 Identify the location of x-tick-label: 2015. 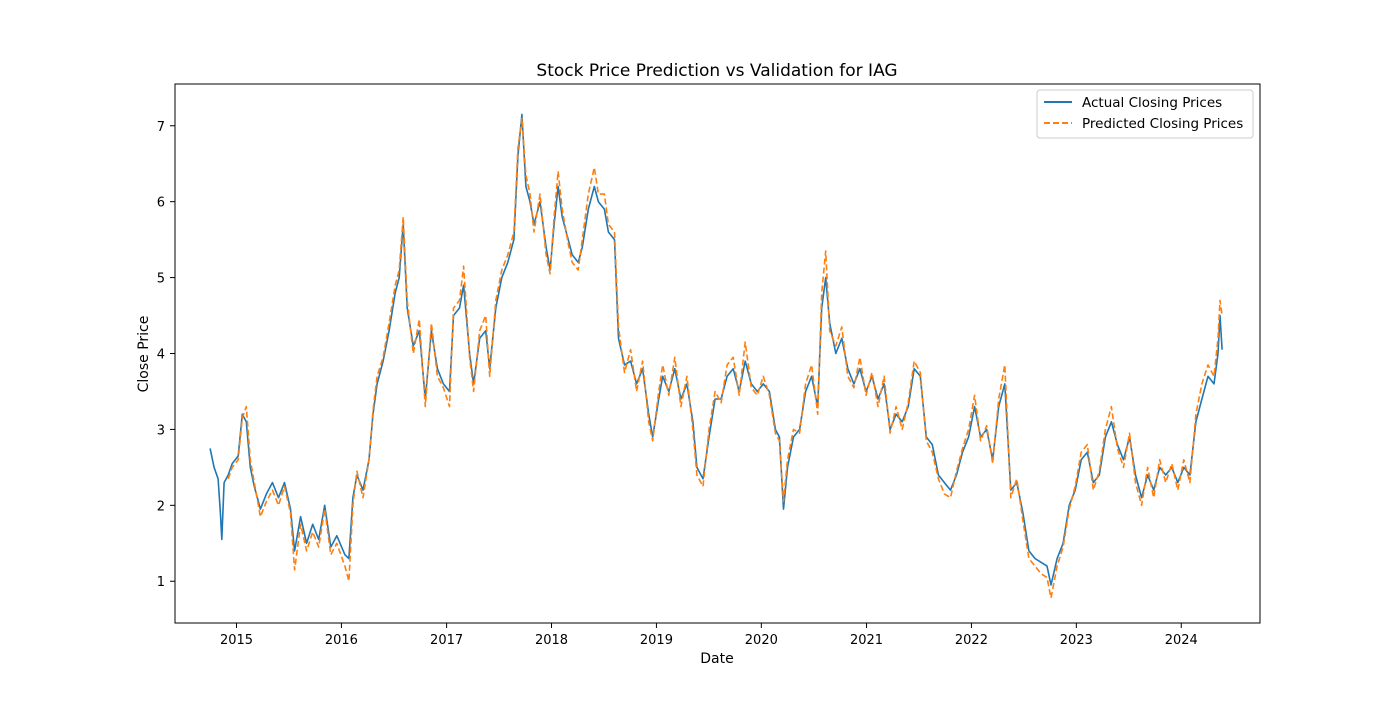
(236, 640).